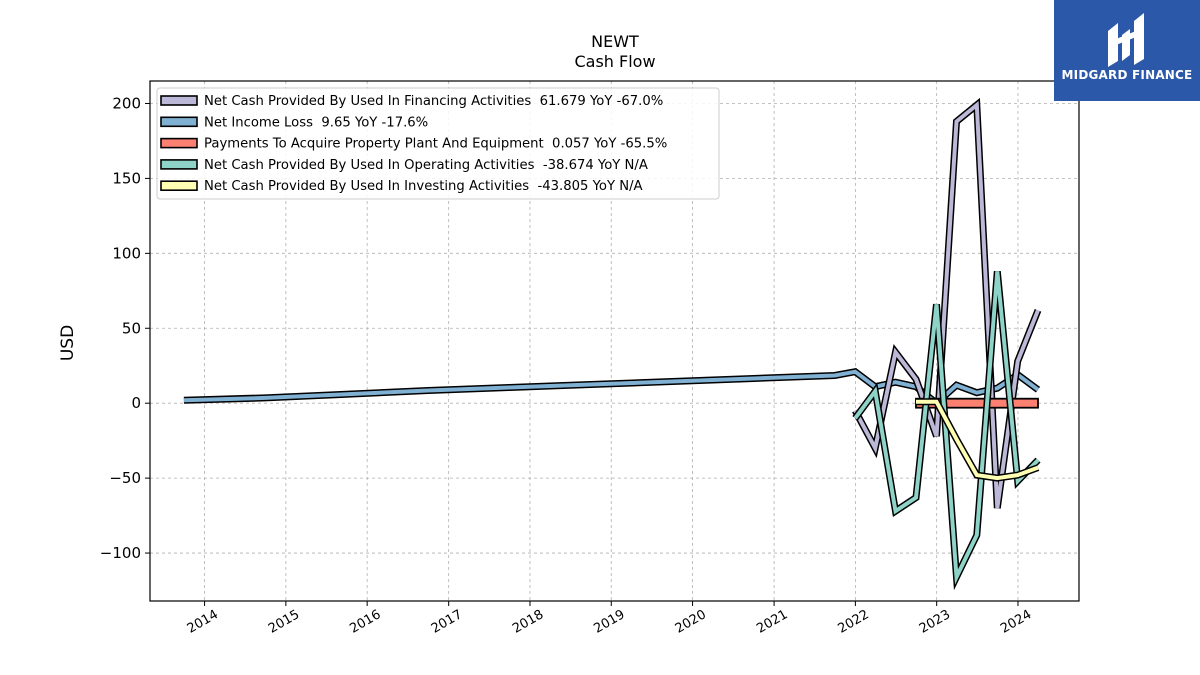 The height and width of the screenshot is (675, 1200). What do you see at coordinates (935, 622) in the screenshot?
I see `x-tick-label: 2023` at bounding box center [935, 622].